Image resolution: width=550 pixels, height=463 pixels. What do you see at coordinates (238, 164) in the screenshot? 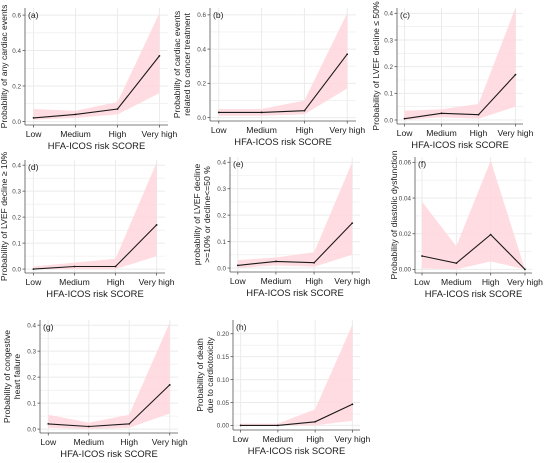
I see `panel-label: (e)` at bounding box center [238, 164].